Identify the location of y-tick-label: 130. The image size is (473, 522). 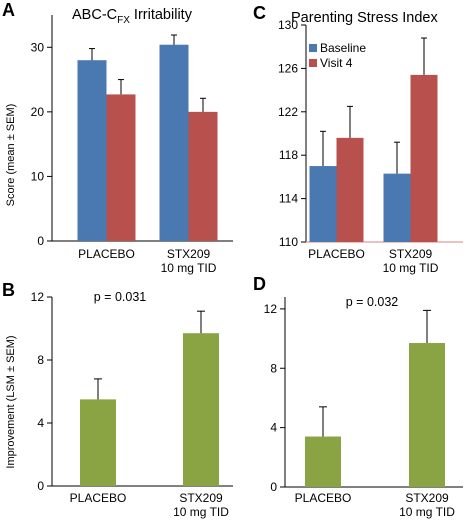
(288, 25).